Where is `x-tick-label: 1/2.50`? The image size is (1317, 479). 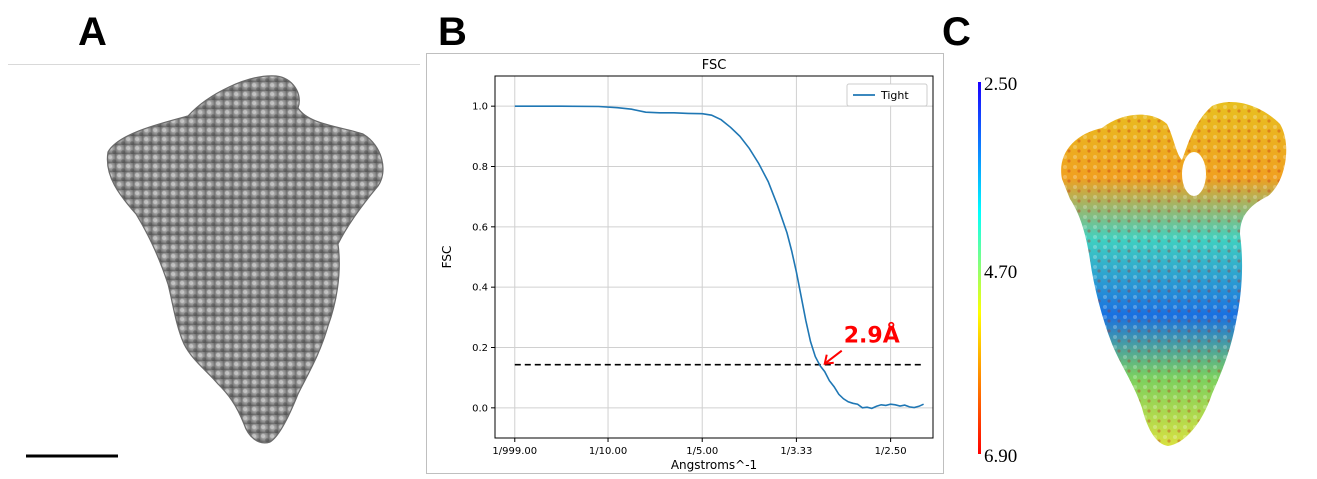
x-tick-label: 1/2.50 is located at coordinates (891, 451).